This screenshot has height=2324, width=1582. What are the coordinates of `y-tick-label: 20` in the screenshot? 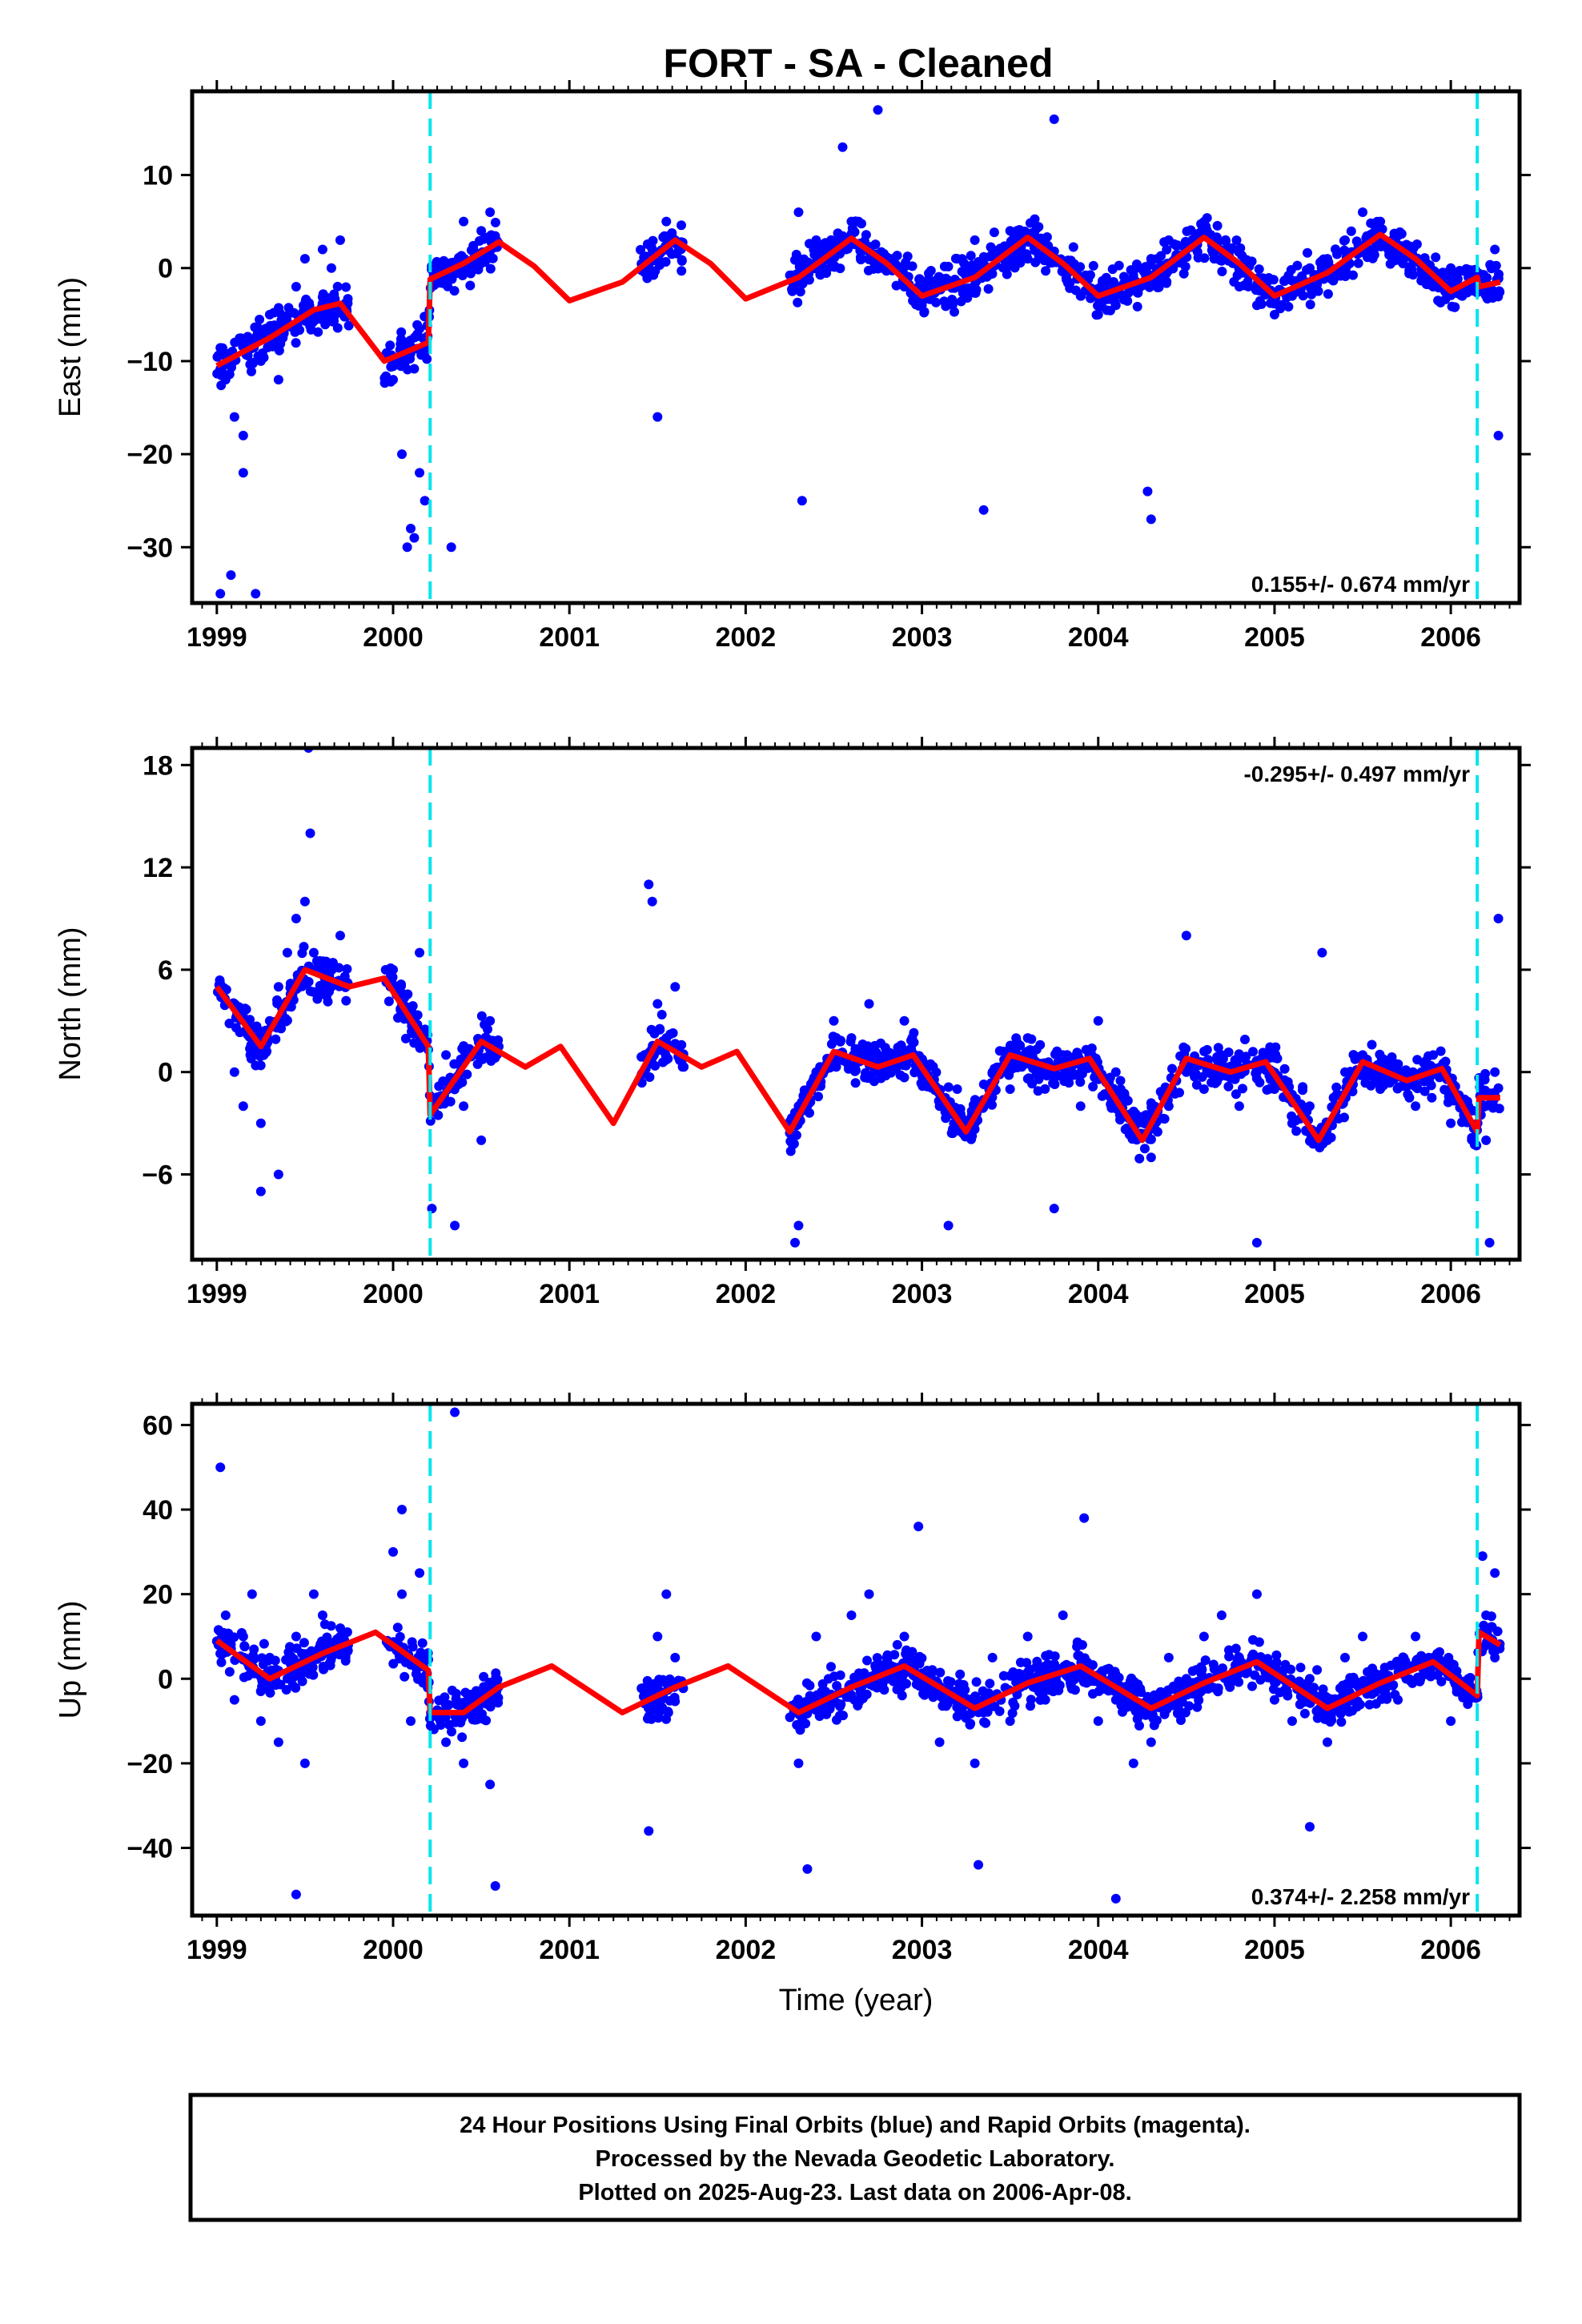 It's located at (158, 1595).